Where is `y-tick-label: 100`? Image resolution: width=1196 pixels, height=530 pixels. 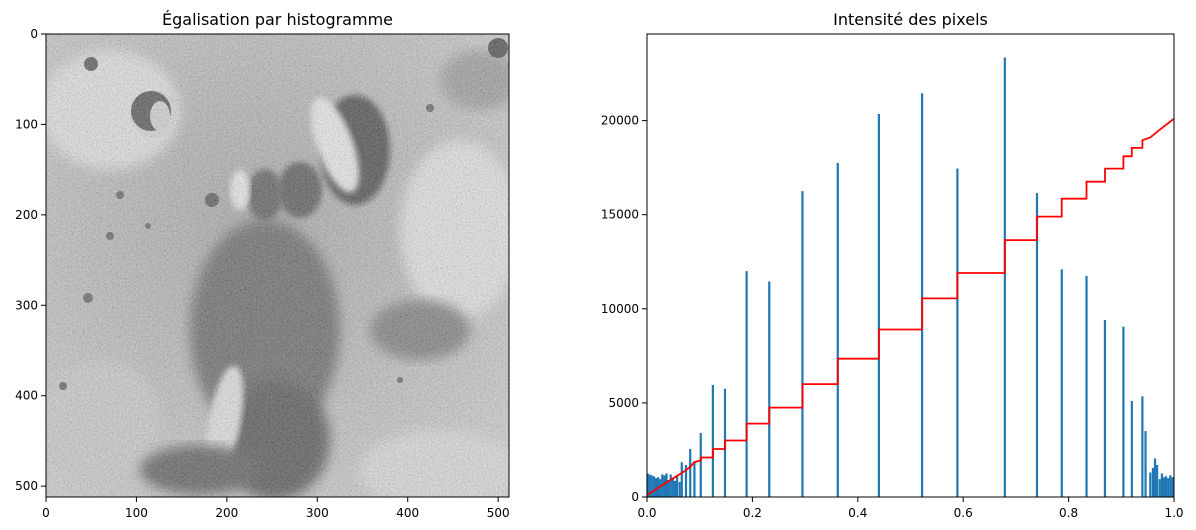 y-tick-label: 100 is located at coordinates (26, 124).